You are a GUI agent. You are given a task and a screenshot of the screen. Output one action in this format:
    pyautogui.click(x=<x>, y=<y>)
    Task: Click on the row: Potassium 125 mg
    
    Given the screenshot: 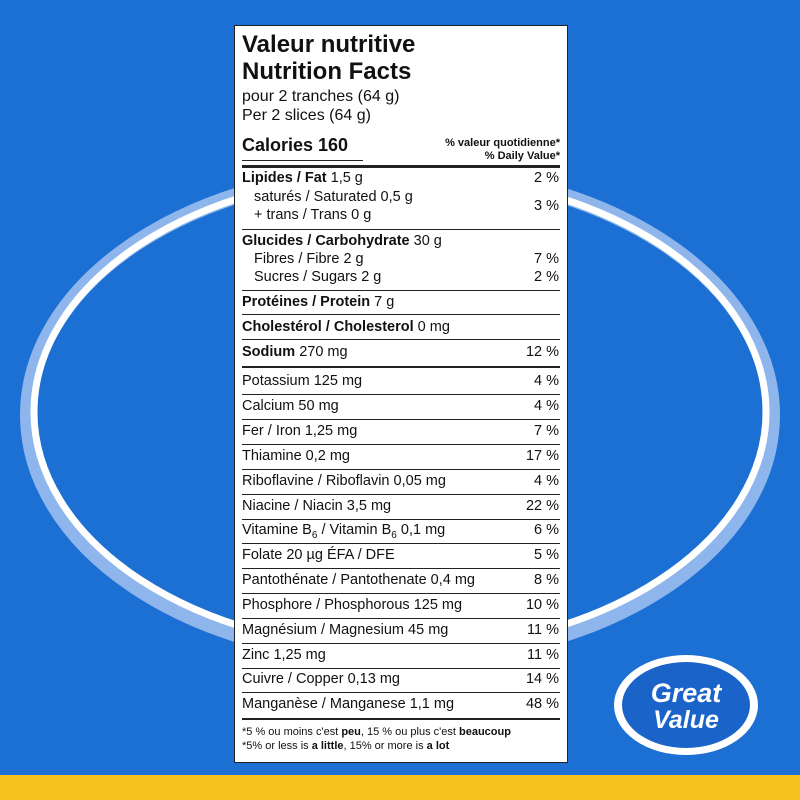 What is the action you would take?
    pyautogui.click(x=302, y=381)
    